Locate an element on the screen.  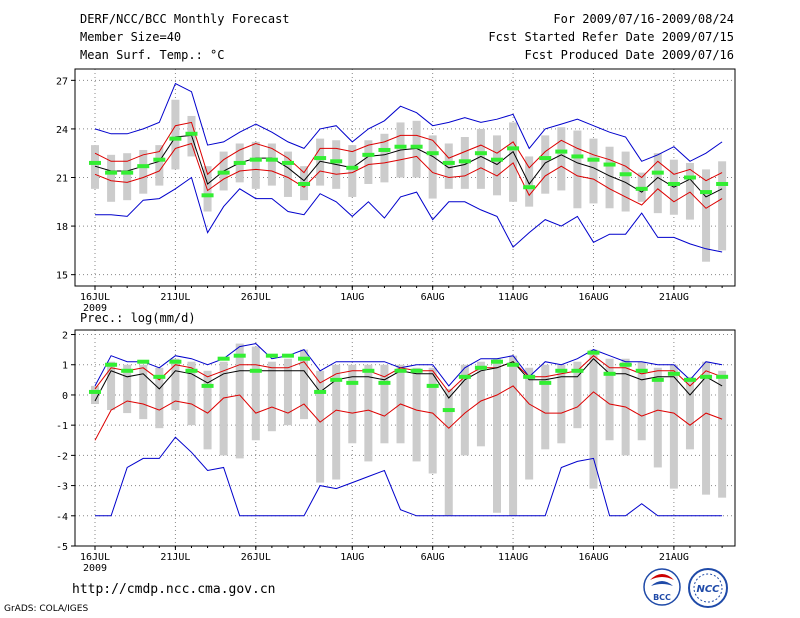
ncc-logo: NCC is located at coordinates (708, 588).